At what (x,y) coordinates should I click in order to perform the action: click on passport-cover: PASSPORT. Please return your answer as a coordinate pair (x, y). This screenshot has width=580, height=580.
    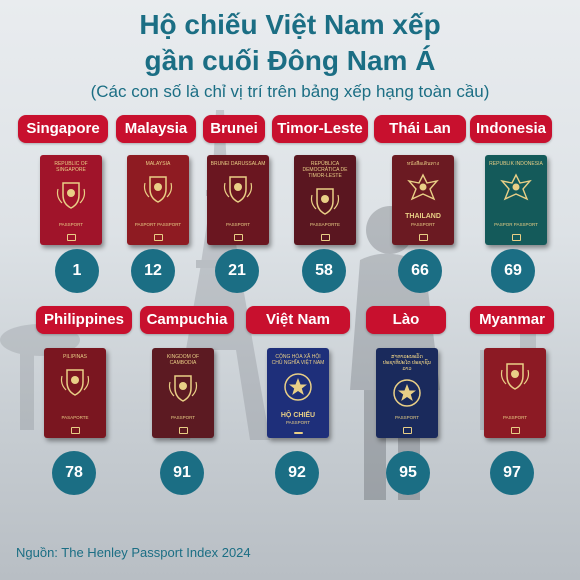
    Looking at the image, I should click on (515, 393).